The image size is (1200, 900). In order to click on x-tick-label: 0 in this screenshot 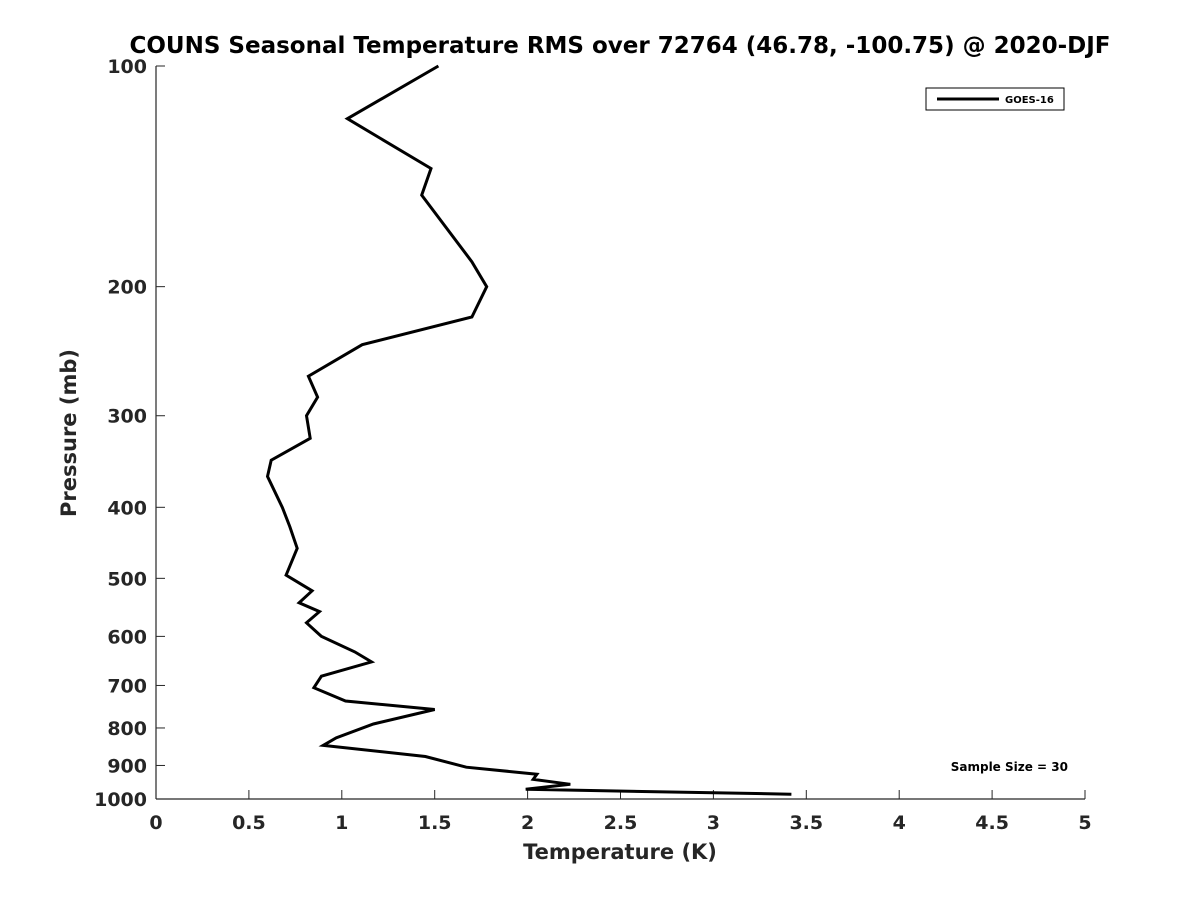, I will do `click(155, 823)`.